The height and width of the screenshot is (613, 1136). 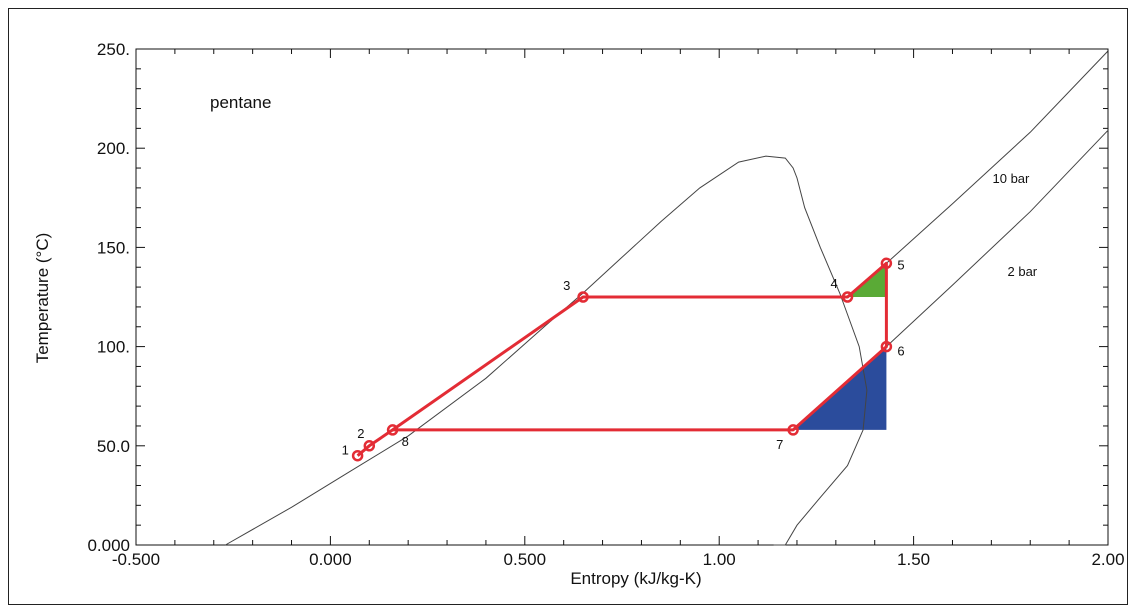 I want to click on x-tick-label: -0.500, so click(x=136, y=559).